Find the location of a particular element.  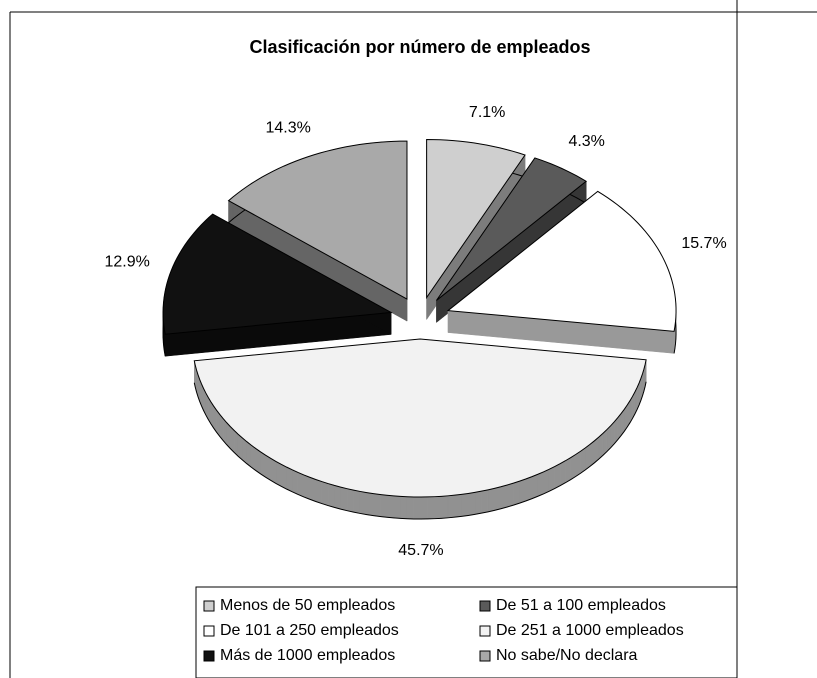

data-label: 14.3% is located at coordinates (287, 128).